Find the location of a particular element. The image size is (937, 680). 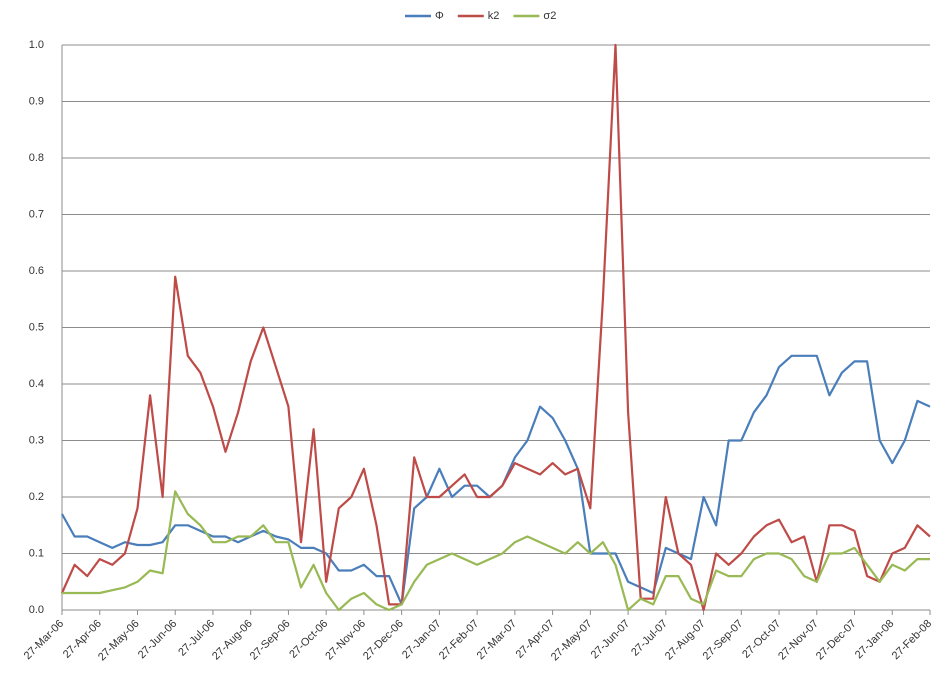

x-tick-label: 27-Aug-06 is located at coordinates (232, 640).